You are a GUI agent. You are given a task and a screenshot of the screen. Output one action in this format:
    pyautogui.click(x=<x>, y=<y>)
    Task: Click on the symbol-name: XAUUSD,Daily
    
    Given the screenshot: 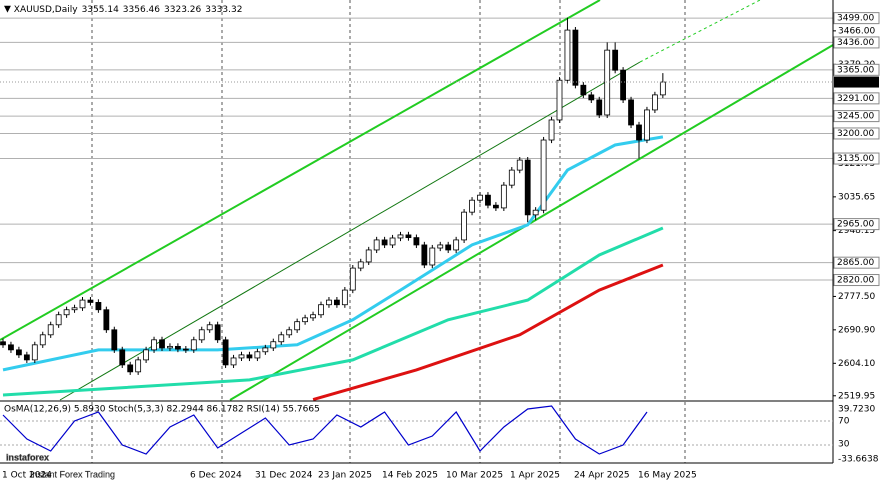 What is the action you would take?
    pyautogui.click(x=46, y=10)
    